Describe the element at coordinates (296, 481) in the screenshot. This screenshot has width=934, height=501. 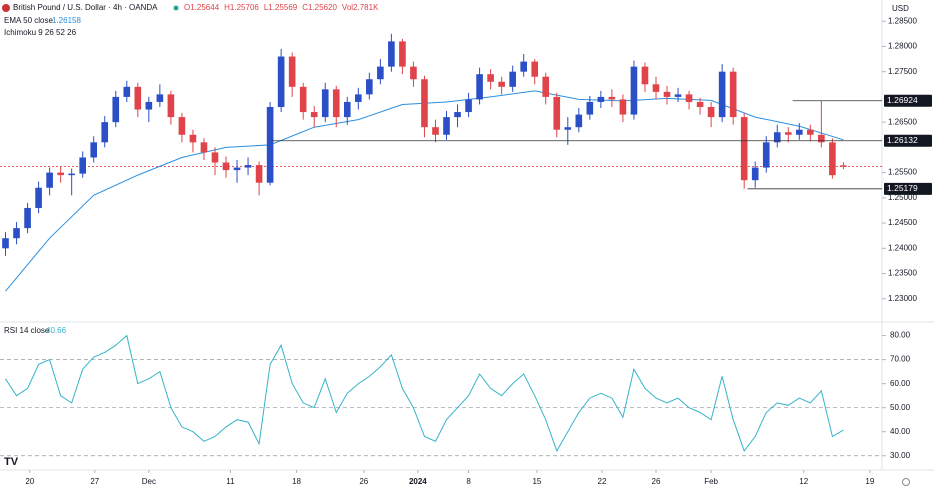
I see `x-tick-label: 18` at that location.